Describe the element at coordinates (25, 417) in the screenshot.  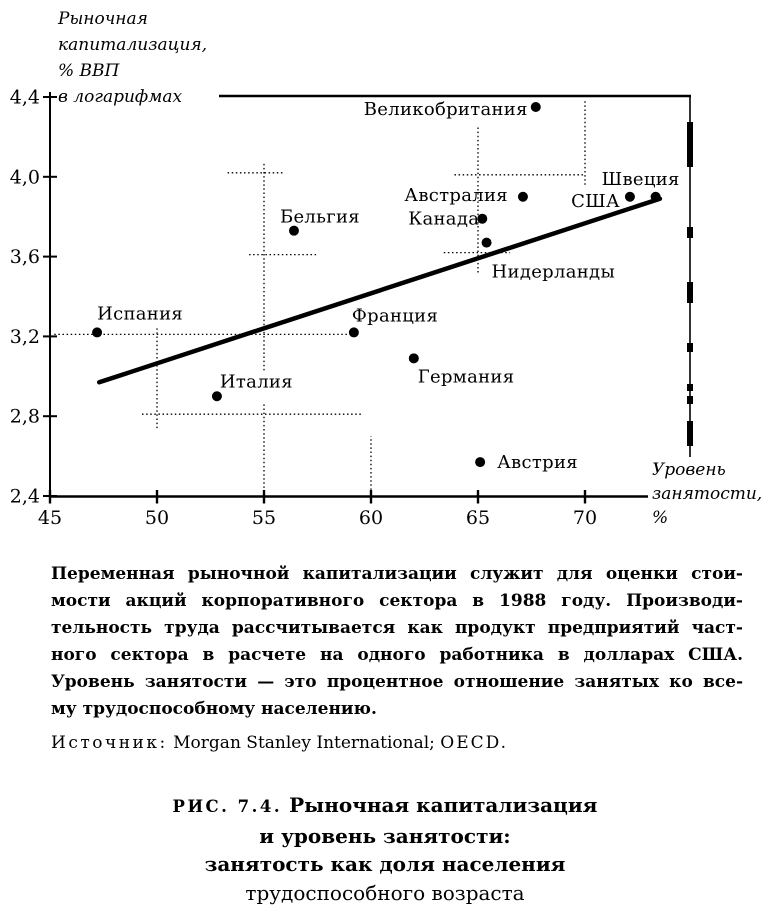
I see `y-tick-label: 2,8` at that location.